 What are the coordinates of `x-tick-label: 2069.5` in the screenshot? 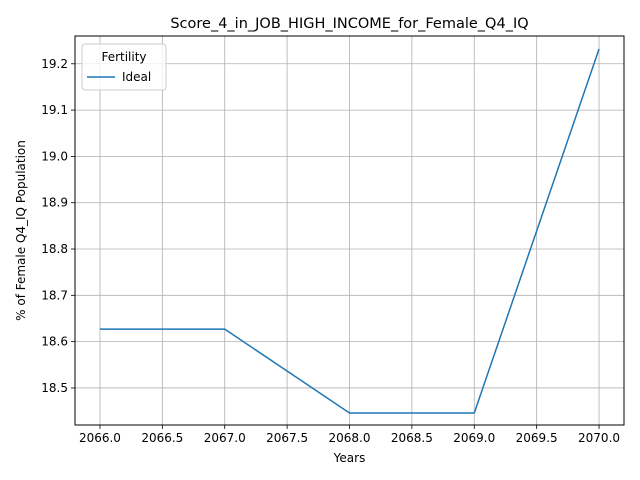 It's located at (537, 438).